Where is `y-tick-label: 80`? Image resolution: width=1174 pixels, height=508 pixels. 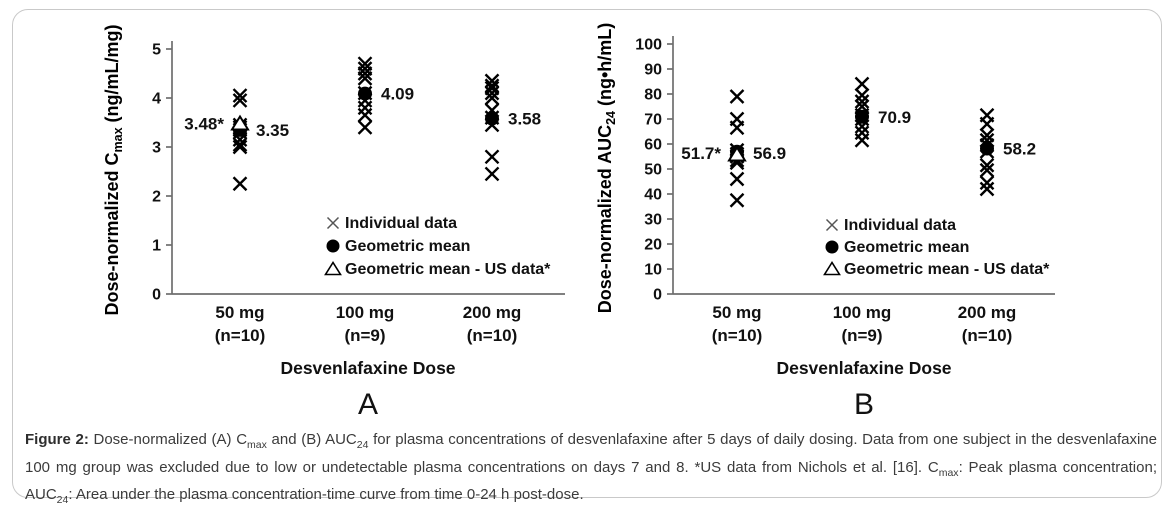
y-tick-label: 80 is located at coordinates (653, 95).